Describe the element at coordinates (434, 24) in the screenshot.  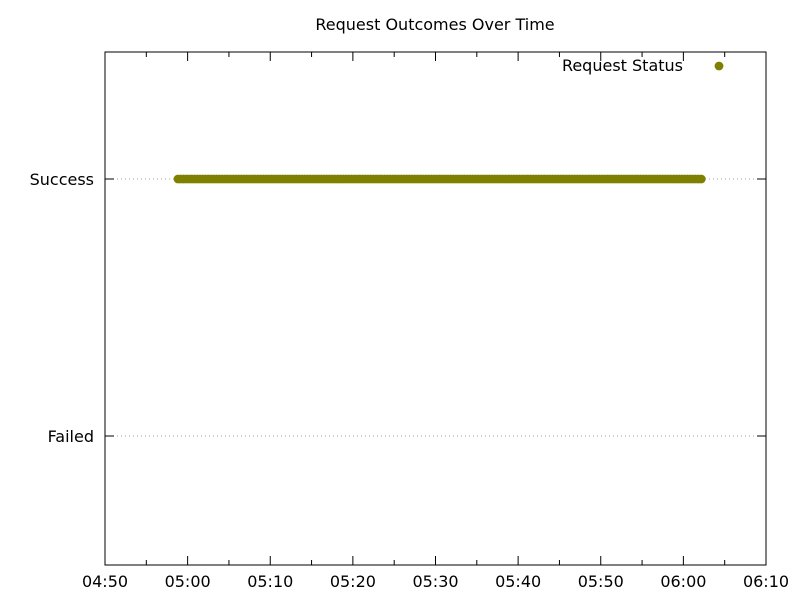
I see `chart-title: Request Outcomes Over Time` at that location.